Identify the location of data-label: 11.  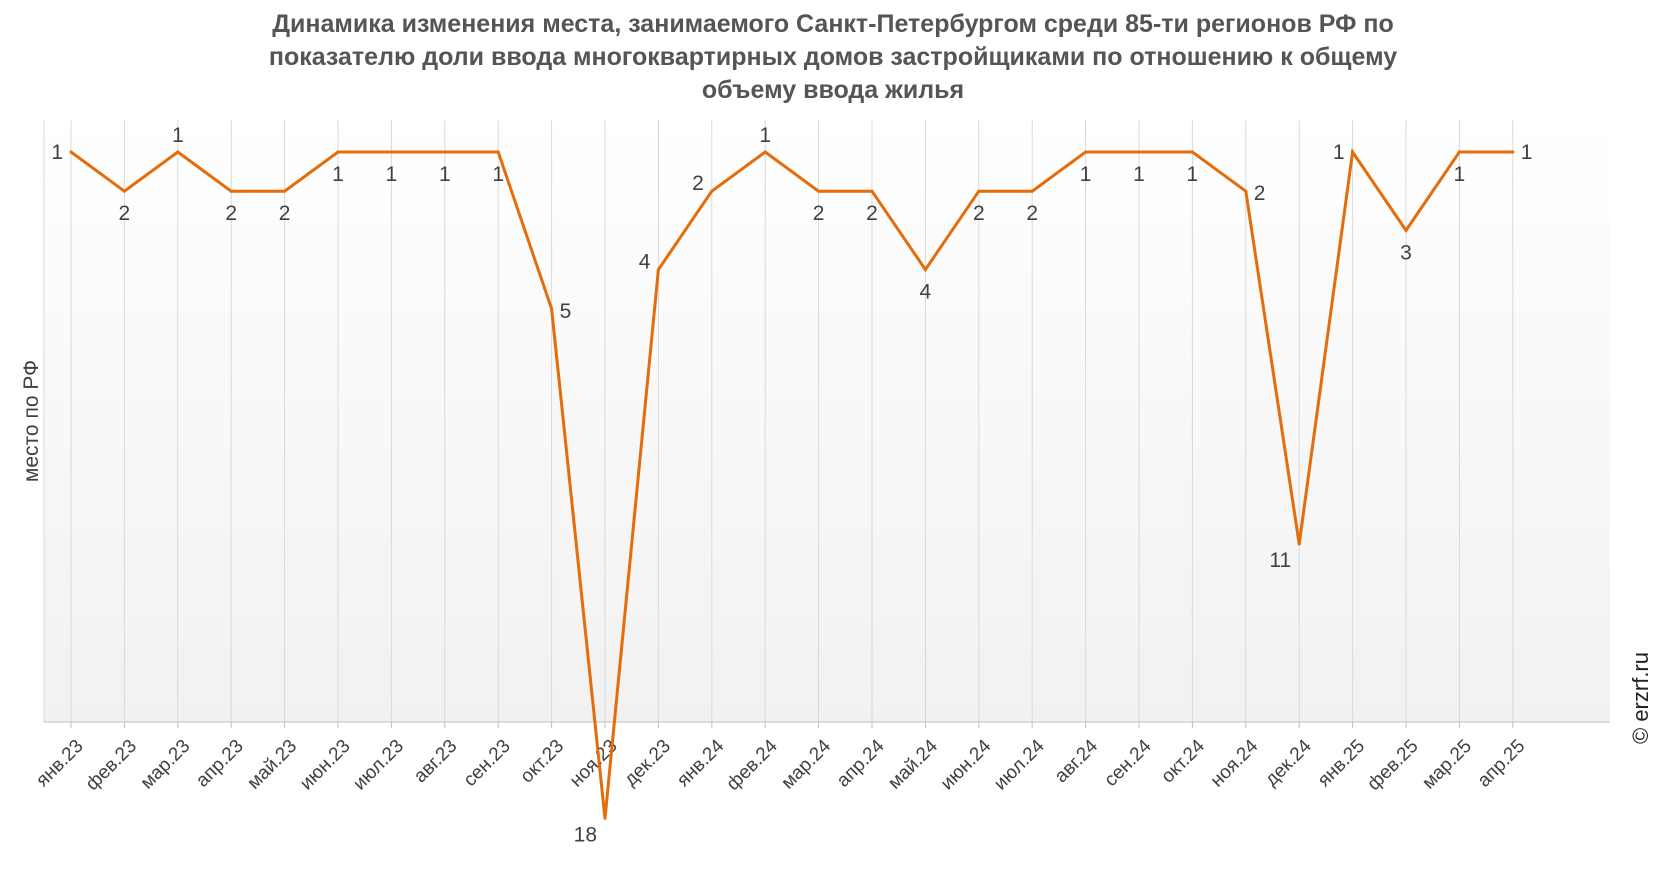
(1280, 560).